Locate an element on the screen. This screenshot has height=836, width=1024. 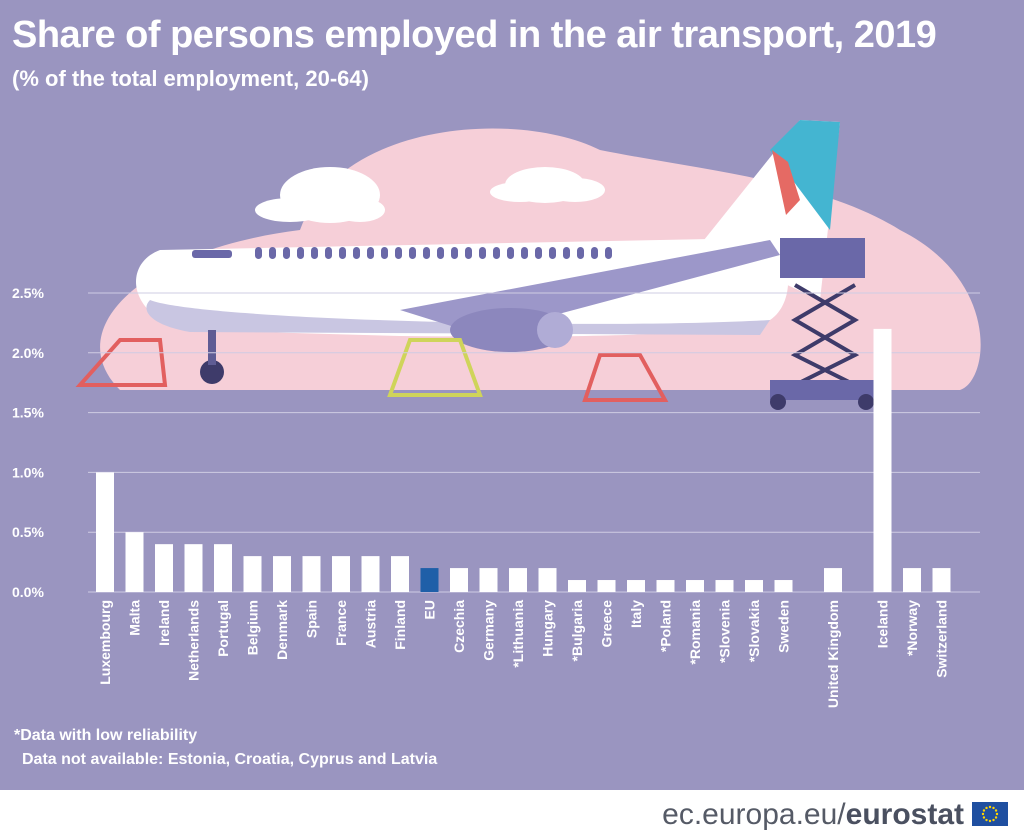
x-tick-label: *Slovenia is located at coordinates (725, 631).